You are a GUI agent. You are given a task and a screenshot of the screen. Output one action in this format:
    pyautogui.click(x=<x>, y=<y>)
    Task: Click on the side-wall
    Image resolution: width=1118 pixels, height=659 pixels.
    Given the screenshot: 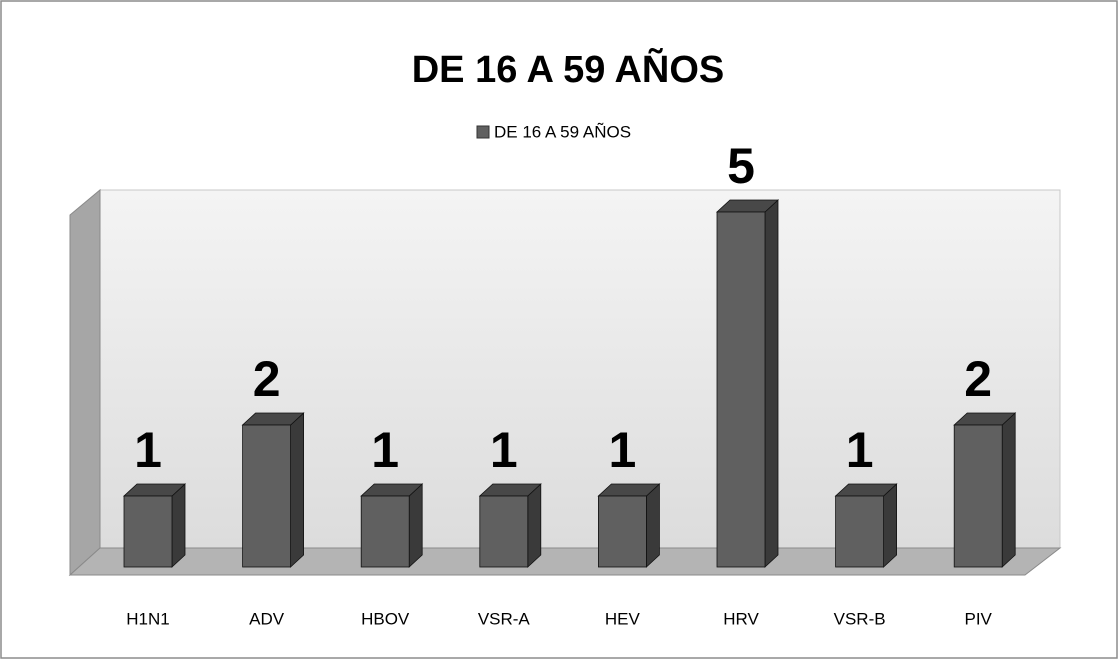 What is the action you would take?
    pyautogui.click(x=85, y=382)
    